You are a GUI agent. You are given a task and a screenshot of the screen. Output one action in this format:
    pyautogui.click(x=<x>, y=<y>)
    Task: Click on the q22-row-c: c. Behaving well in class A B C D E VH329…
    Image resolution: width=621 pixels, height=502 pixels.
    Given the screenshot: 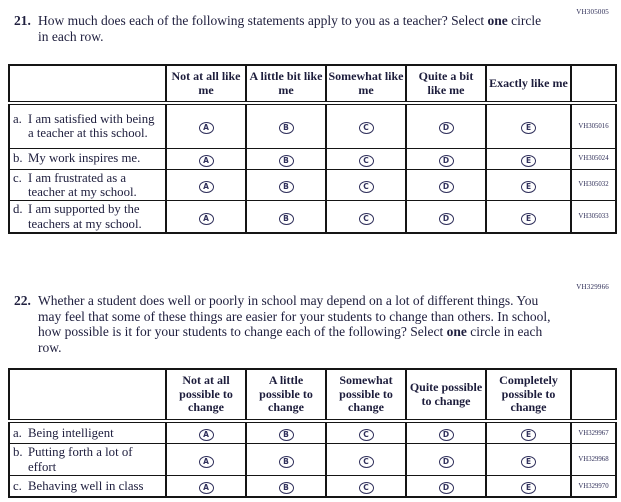 What is the action you would take?
    pyautogui.click(x=312, y=486)
    